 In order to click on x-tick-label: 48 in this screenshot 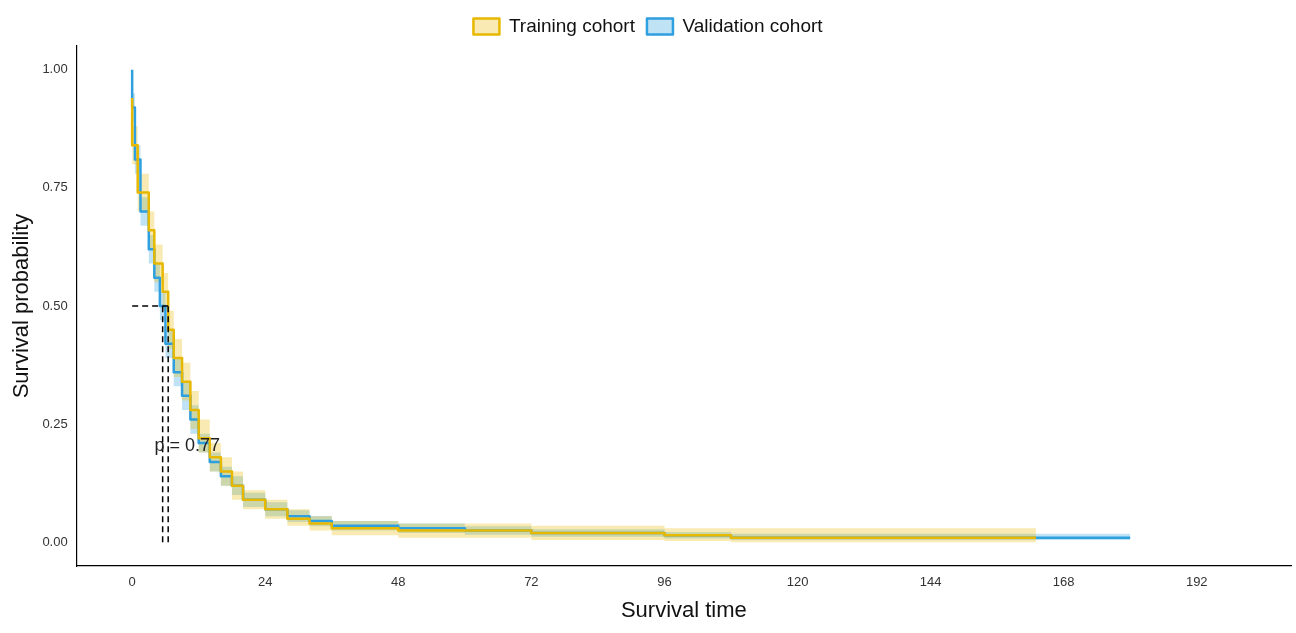, I will do `click(398, 582)`.